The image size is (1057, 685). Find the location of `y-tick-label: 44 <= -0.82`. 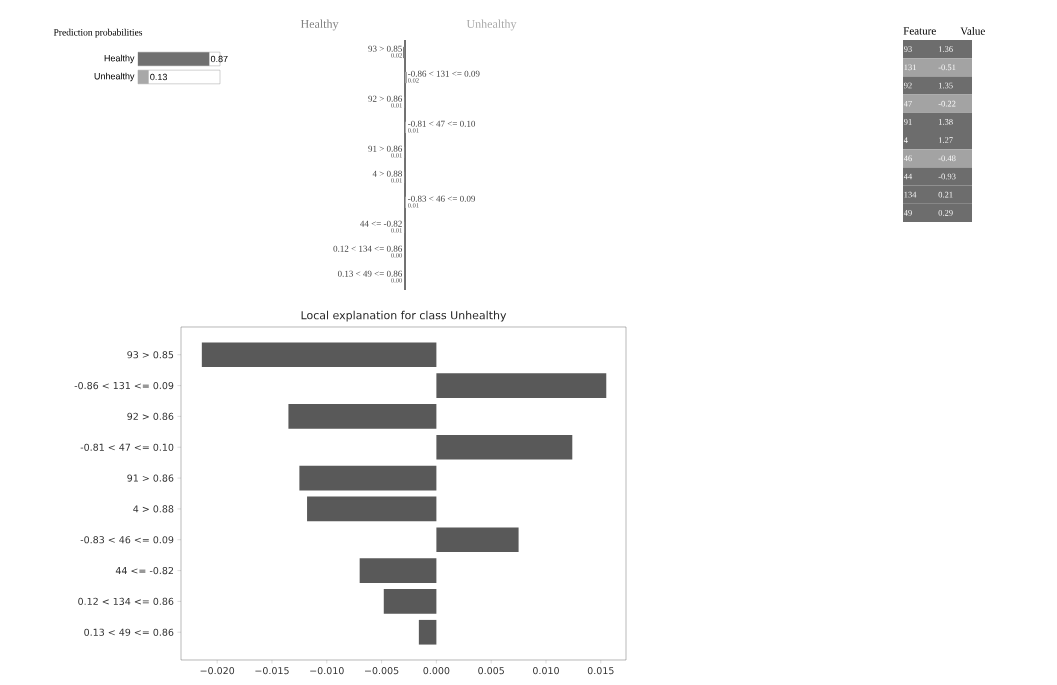

y-tick-label: 44 <= -0.82 is located at coordinates (144, 570).